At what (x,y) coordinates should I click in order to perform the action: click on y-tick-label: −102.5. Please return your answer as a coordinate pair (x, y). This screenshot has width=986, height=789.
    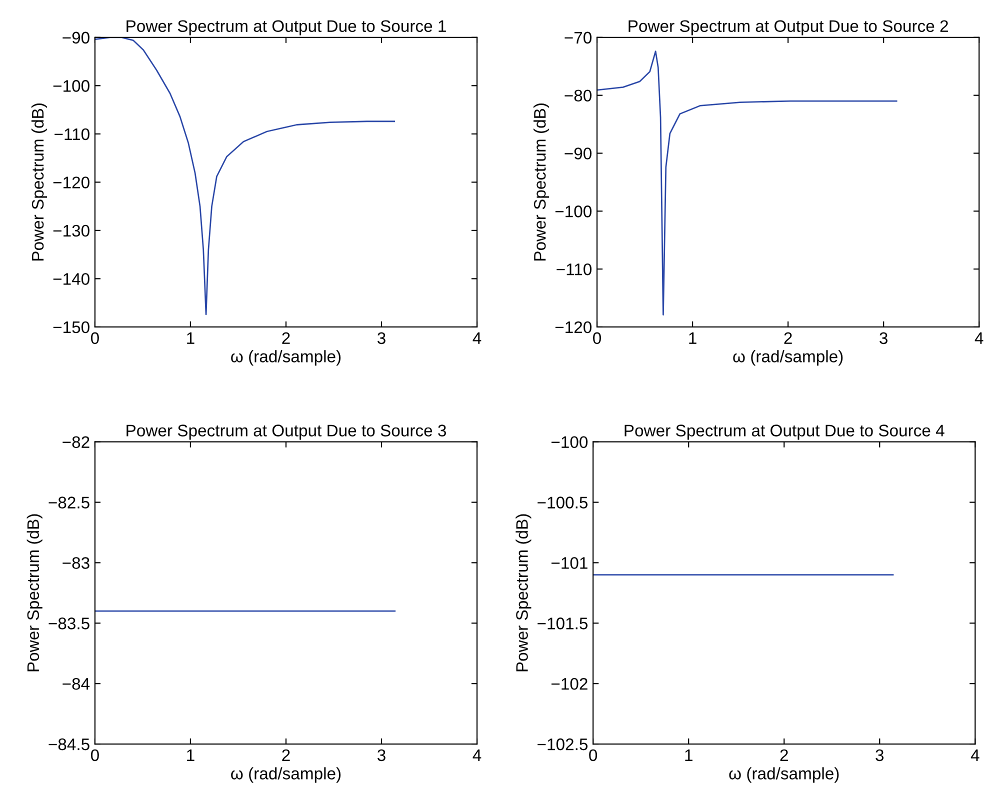
    Looking at the image, I should click on (563, 744).